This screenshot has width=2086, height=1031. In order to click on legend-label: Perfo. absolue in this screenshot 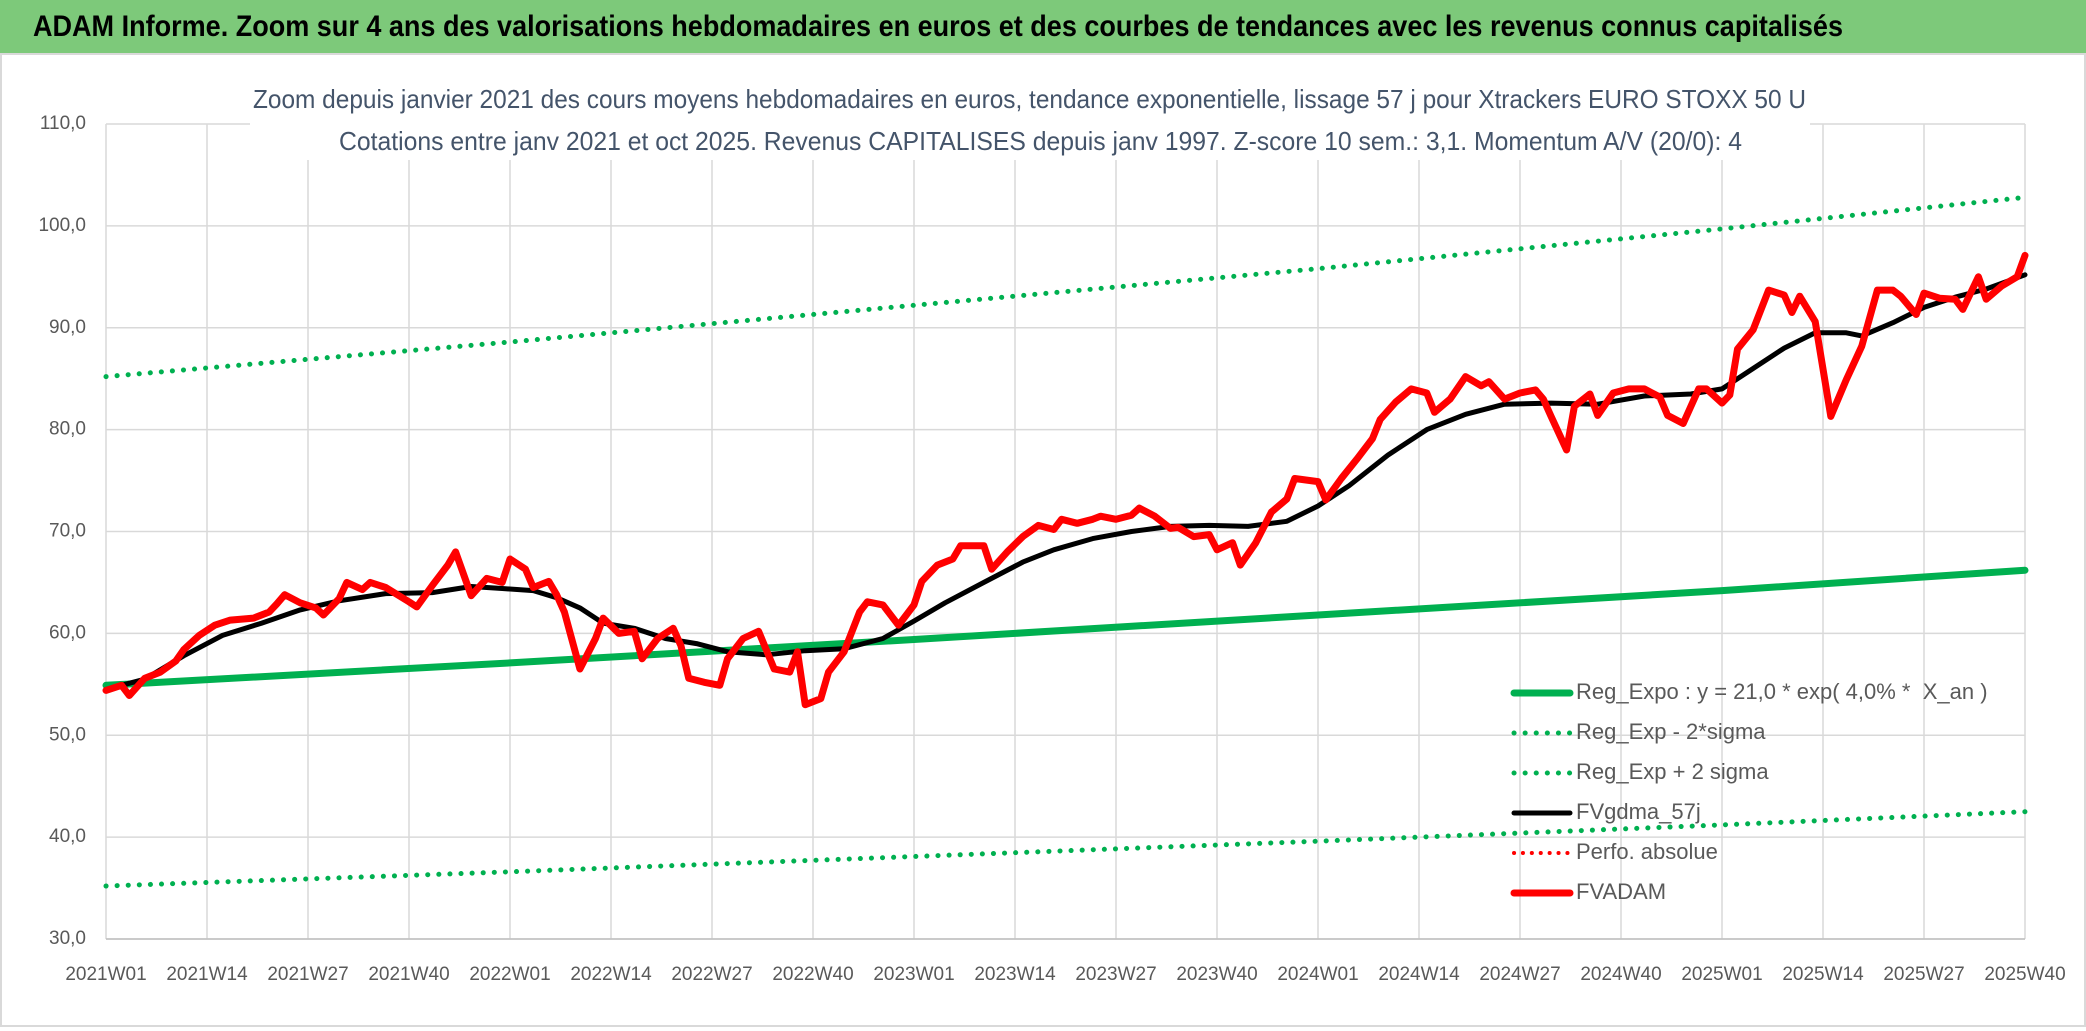, I will do `click(1647, 851)`.